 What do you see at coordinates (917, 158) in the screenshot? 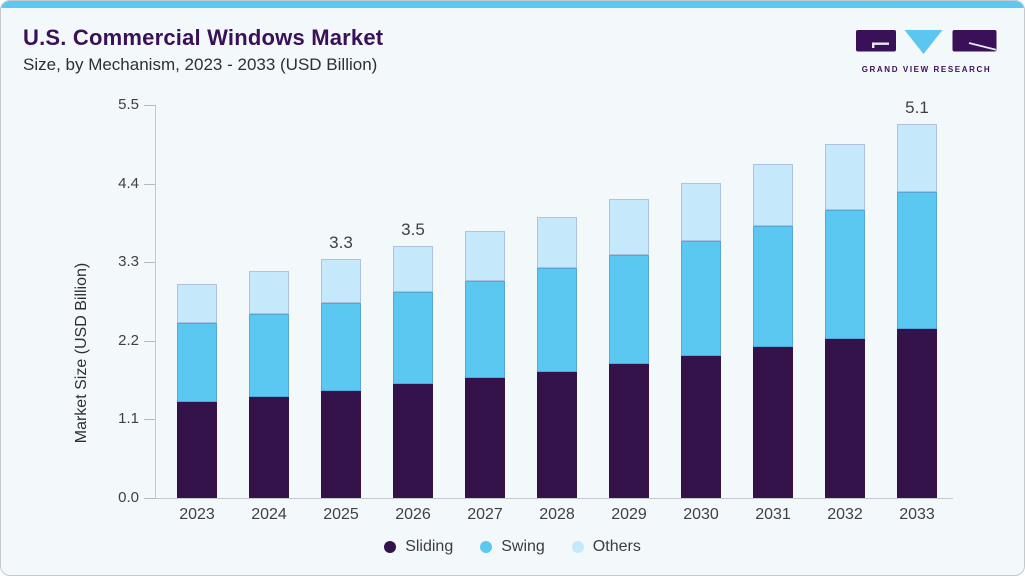
I see `bar-2033-others-segment` at bounding box center [917, 158].